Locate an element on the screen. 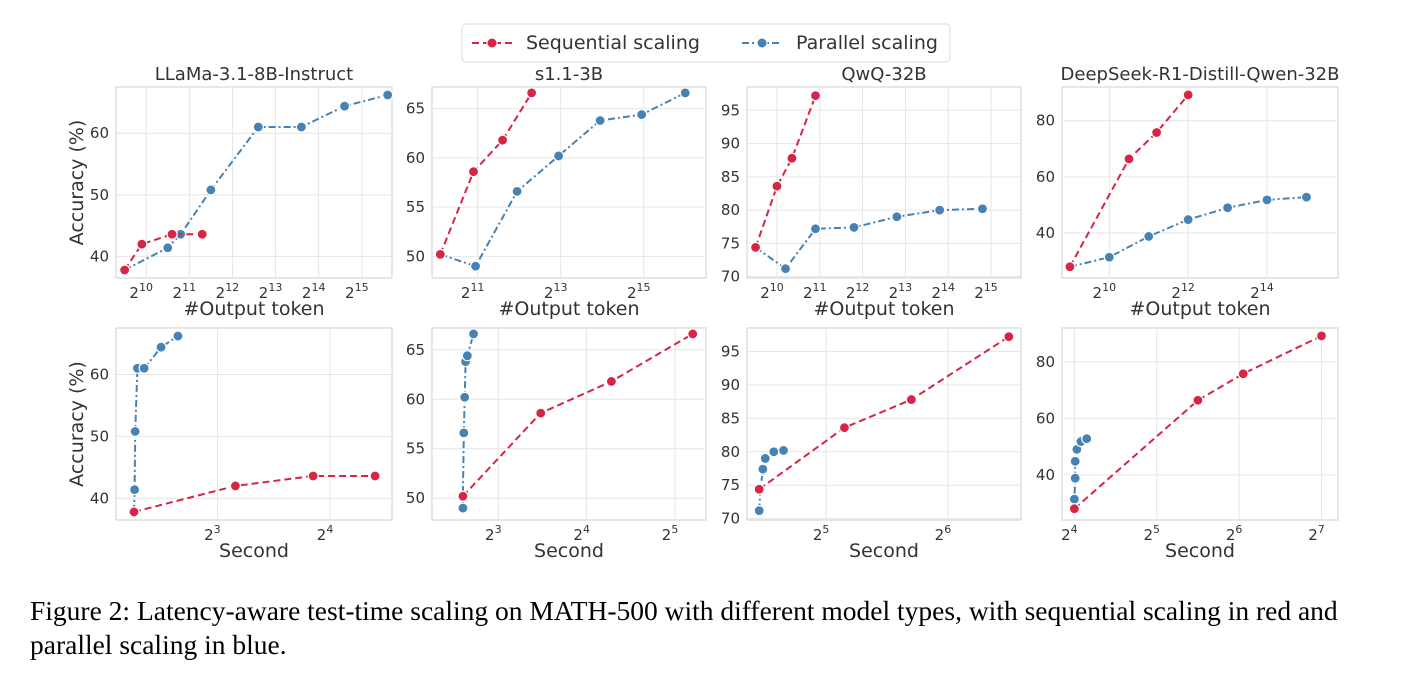 Image resolution: width=1419 pixels, height=697 pixels. legend-frame is located at coordinates (706, 43).